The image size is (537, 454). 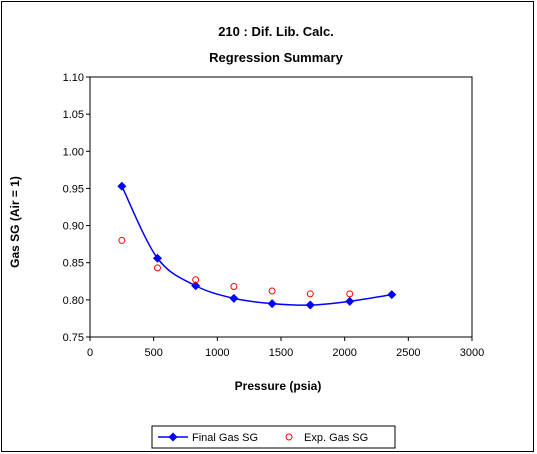 I want to click on y-tick-label: 1.10, so click(x=73, y=78).